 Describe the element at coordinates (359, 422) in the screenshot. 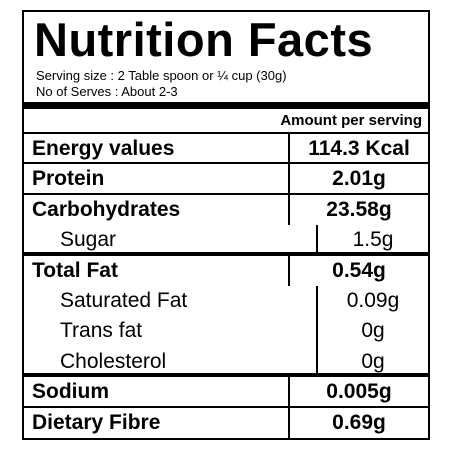

I see `value: 0.69g` at that location.